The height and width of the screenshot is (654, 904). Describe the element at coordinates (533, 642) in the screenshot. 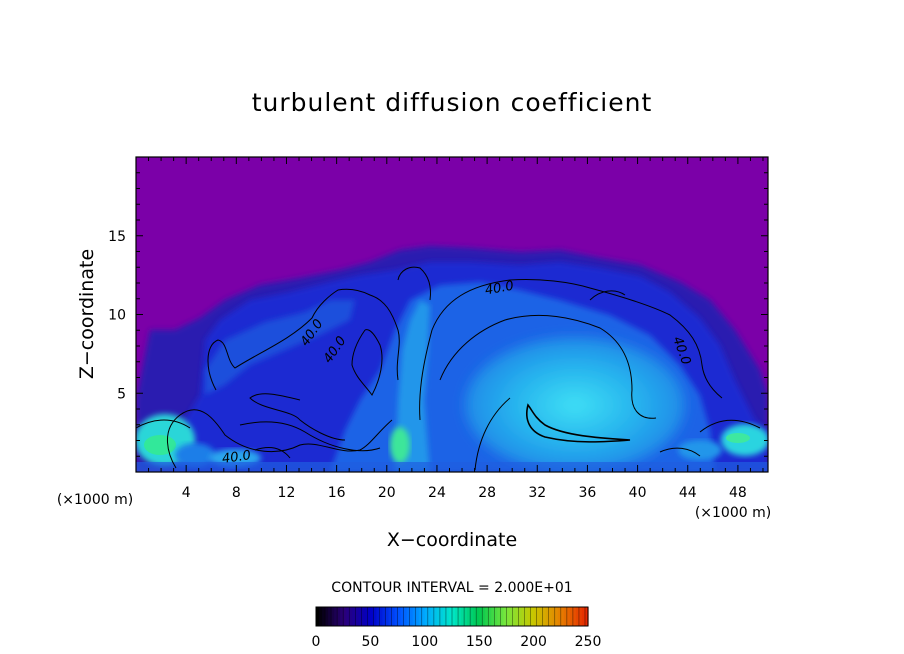

I see `colorbar-tick-label: 200` at that location.